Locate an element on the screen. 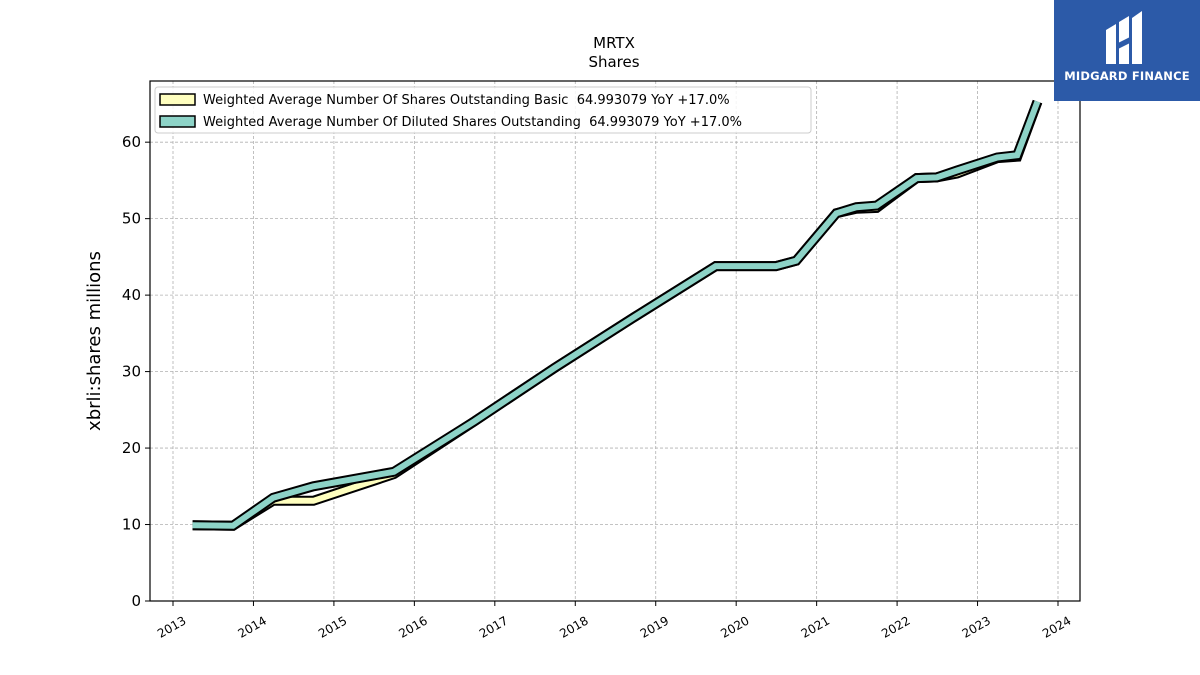 Image resolution: width=1200 pixels, height=675 pixels. y-tick-label: 20 is located at coordinates (131, 448).